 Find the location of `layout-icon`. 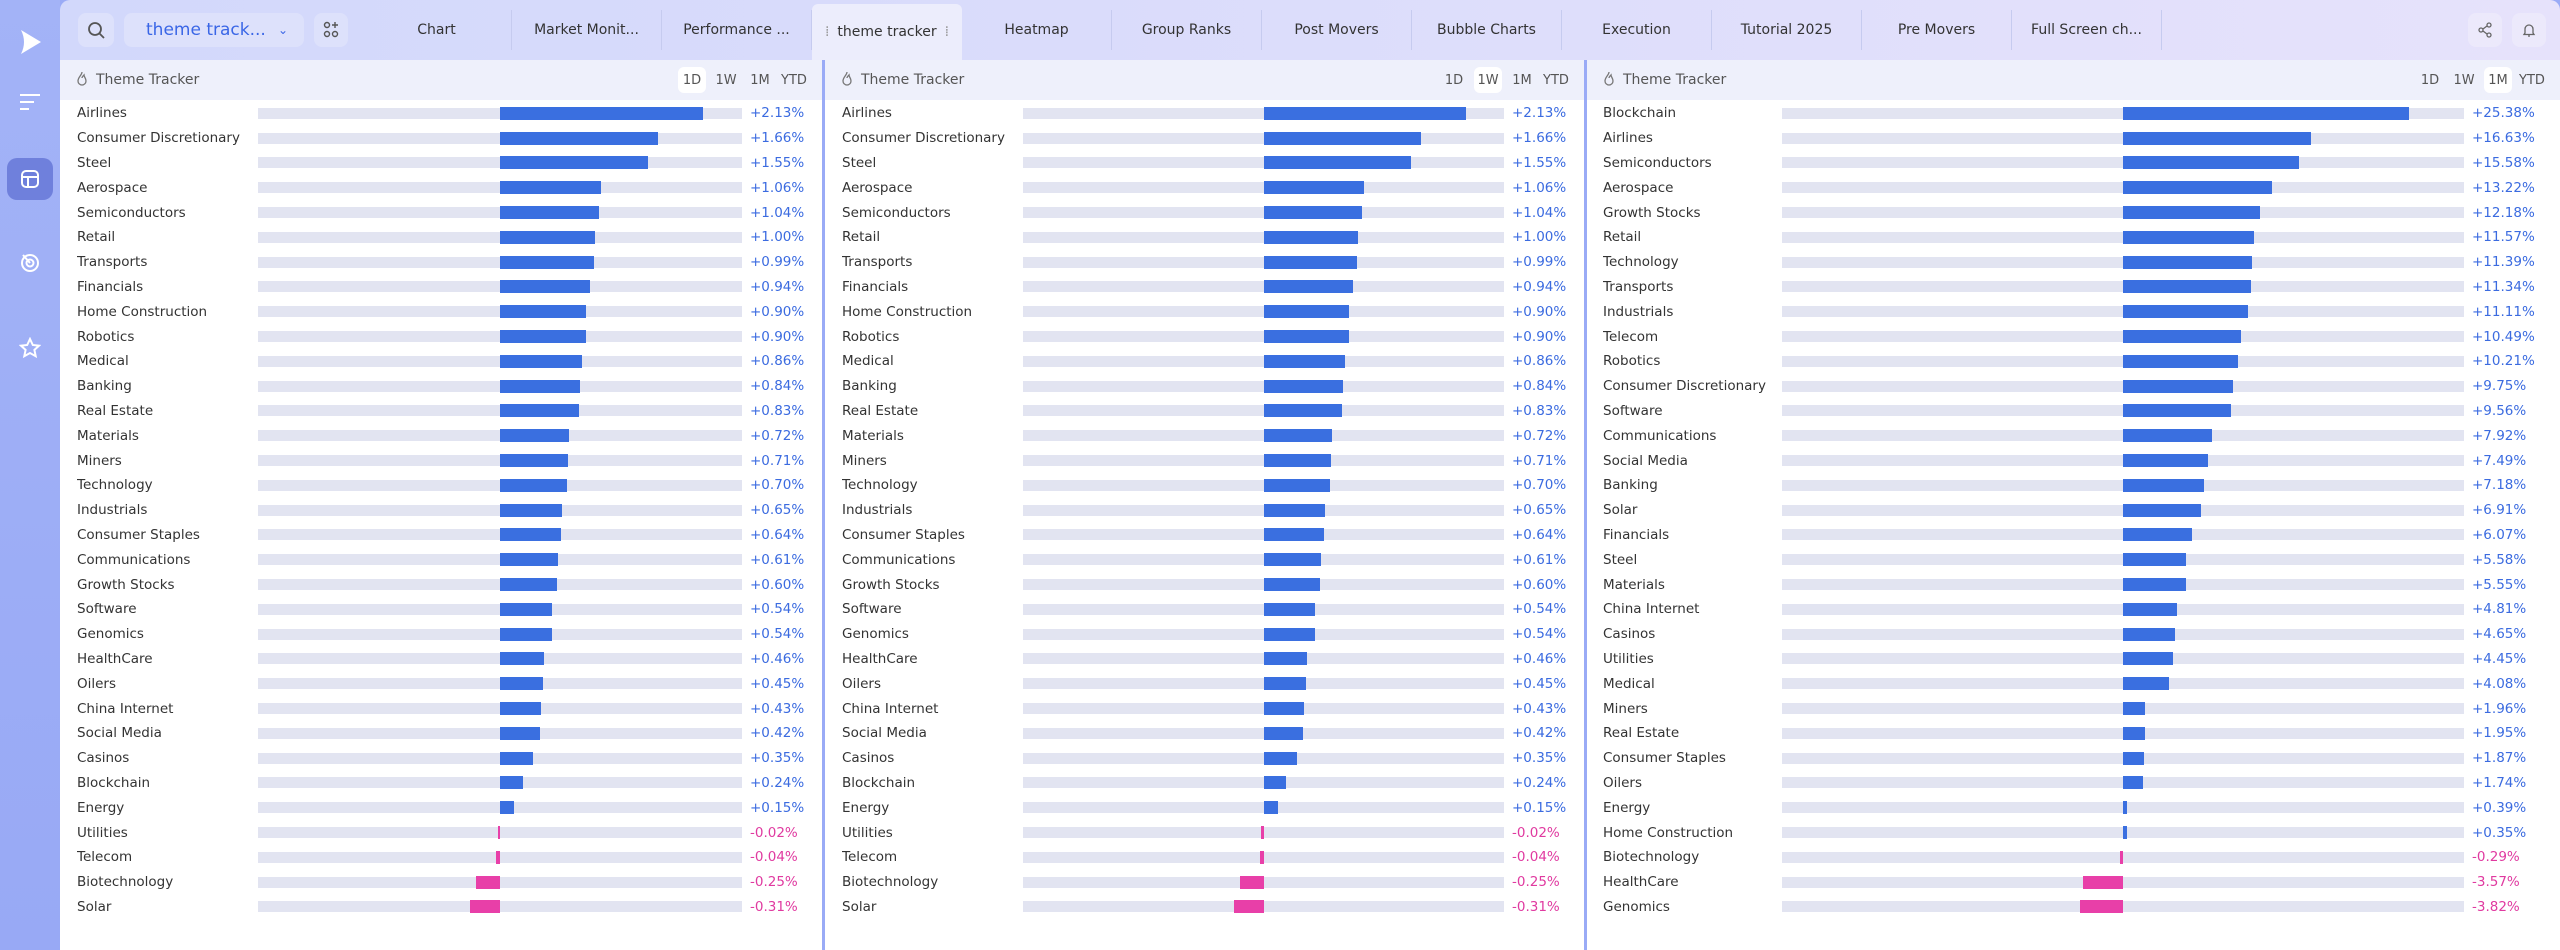

layout-icon is located at coordinates (30, 179).